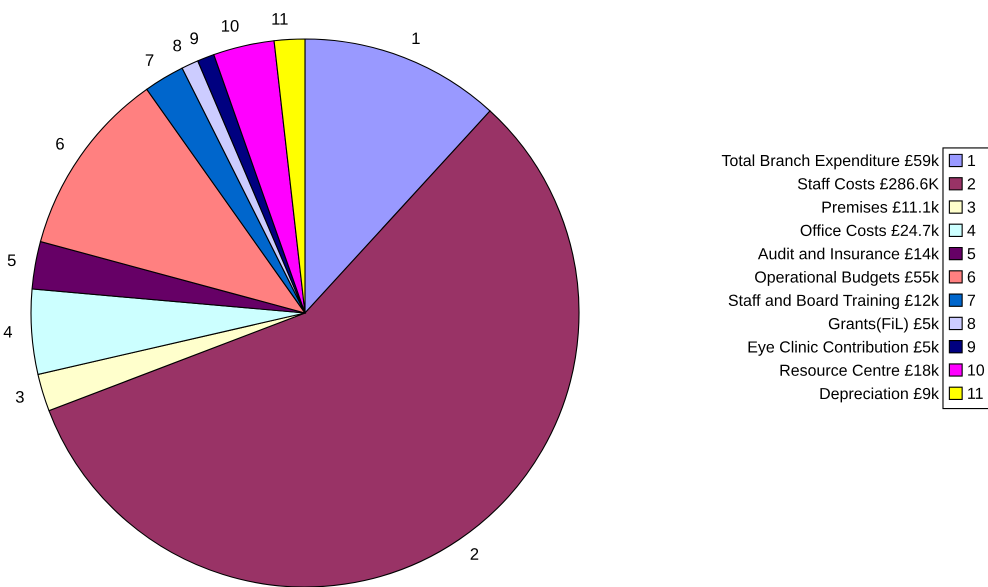  I want to click on slice-label: 1, so click(416, 38).